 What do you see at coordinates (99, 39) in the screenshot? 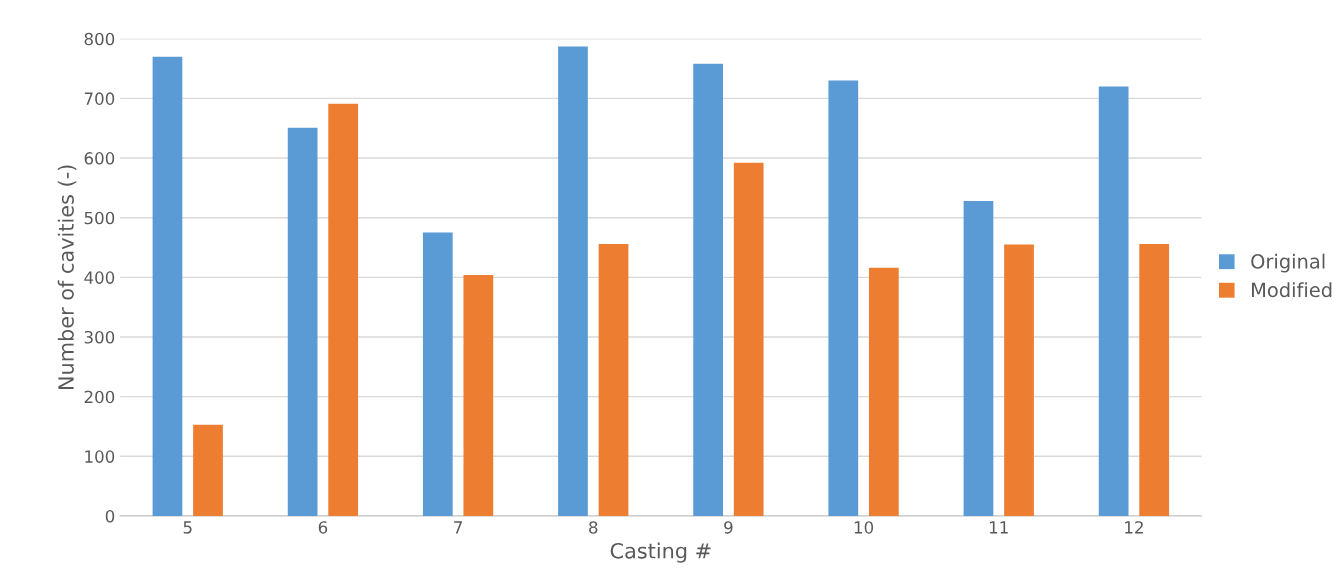
I see `y-tick-label: 800` at bounding box center [99, 39].